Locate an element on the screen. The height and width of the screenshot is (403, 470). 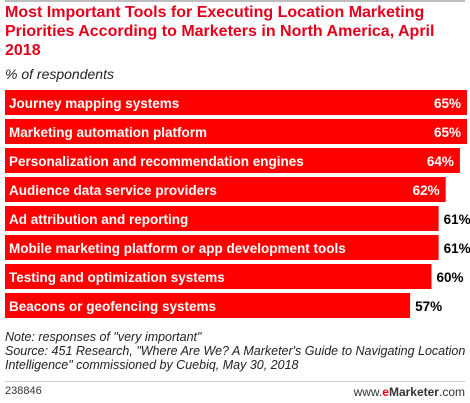
bar-category-label: Ad attribution and reporting is located at coordinates (98, 219).